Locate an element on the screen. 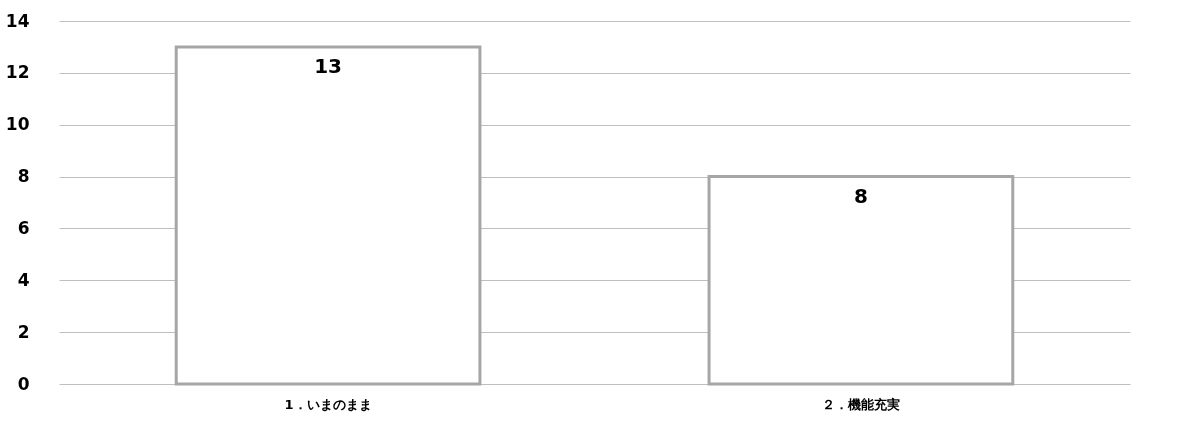  x-tick-label: 1．いまのまま is located at coordinates (328, 404).